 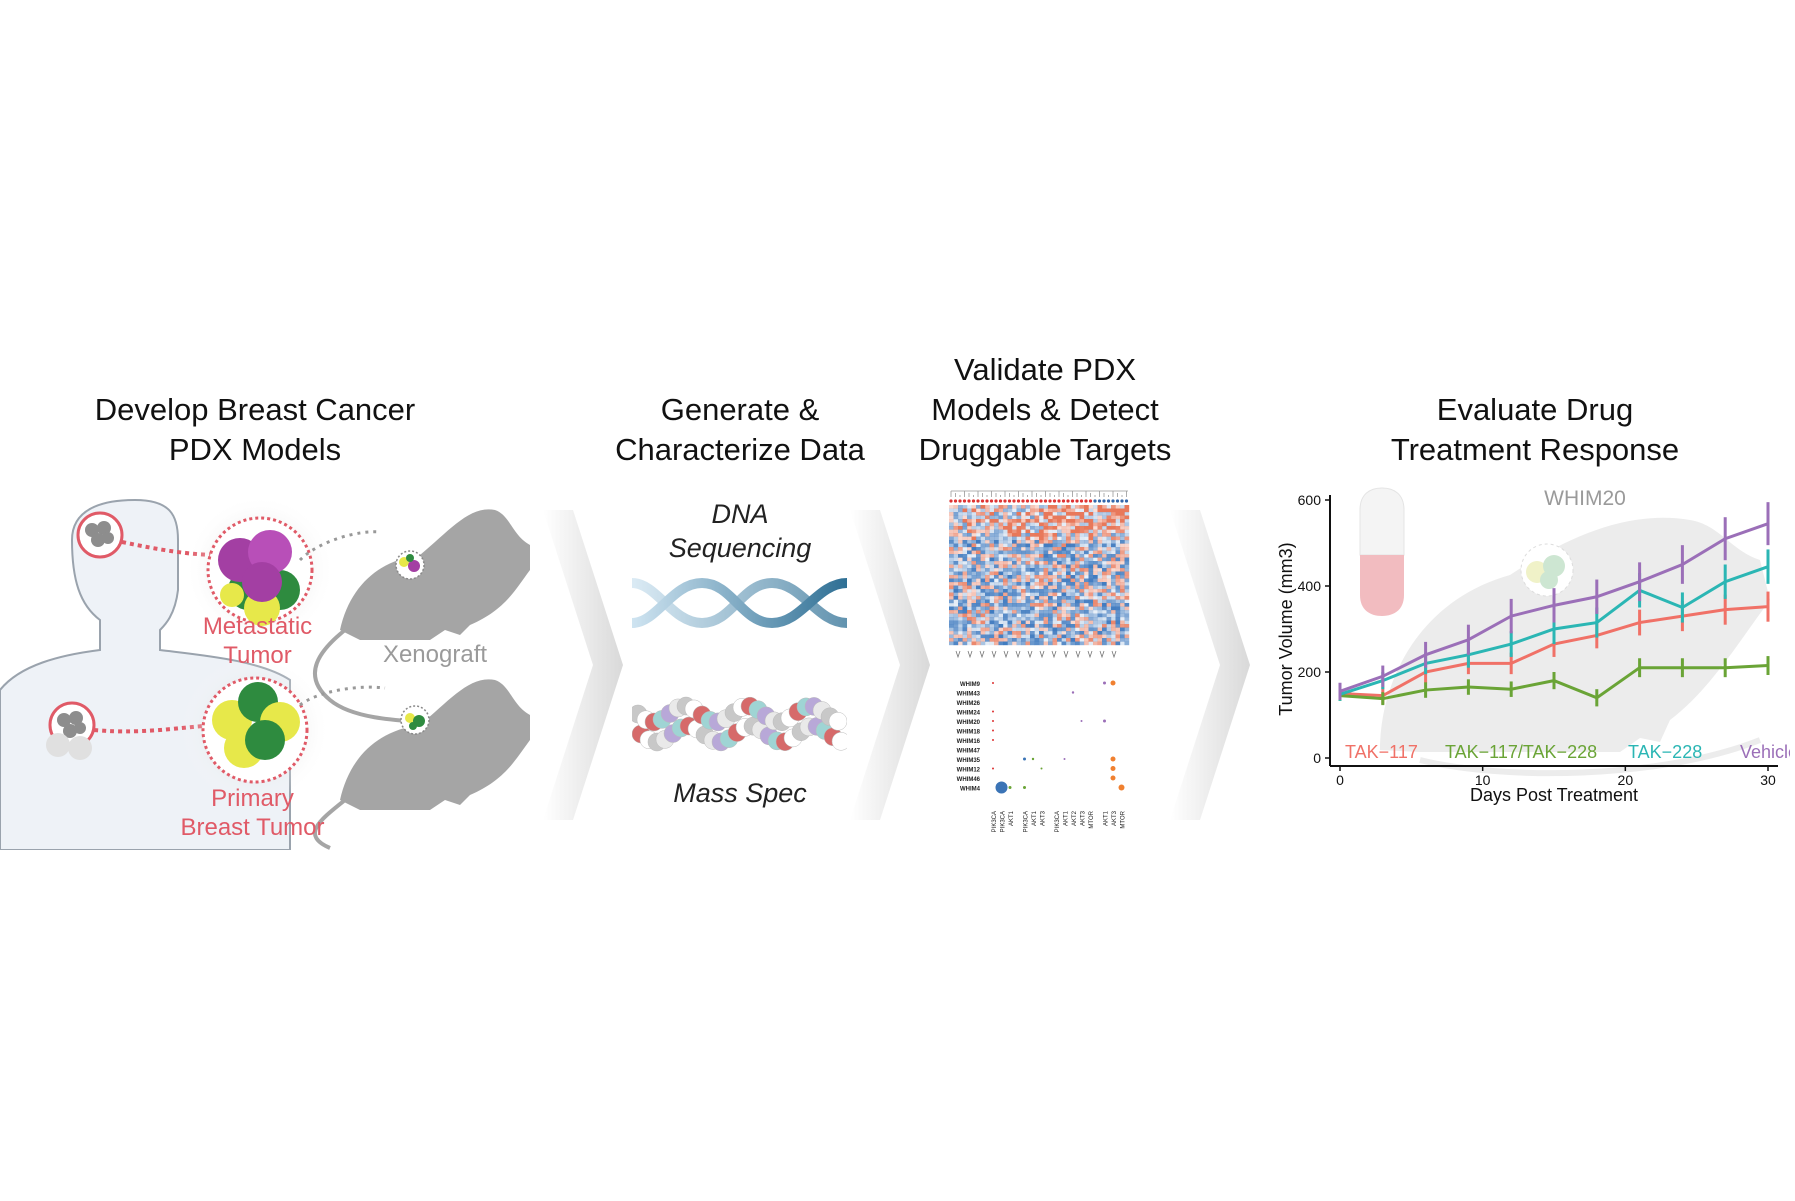 I want to click on primary-tumor-label: Primary Breast Tumor, so click(x=252, y=813).